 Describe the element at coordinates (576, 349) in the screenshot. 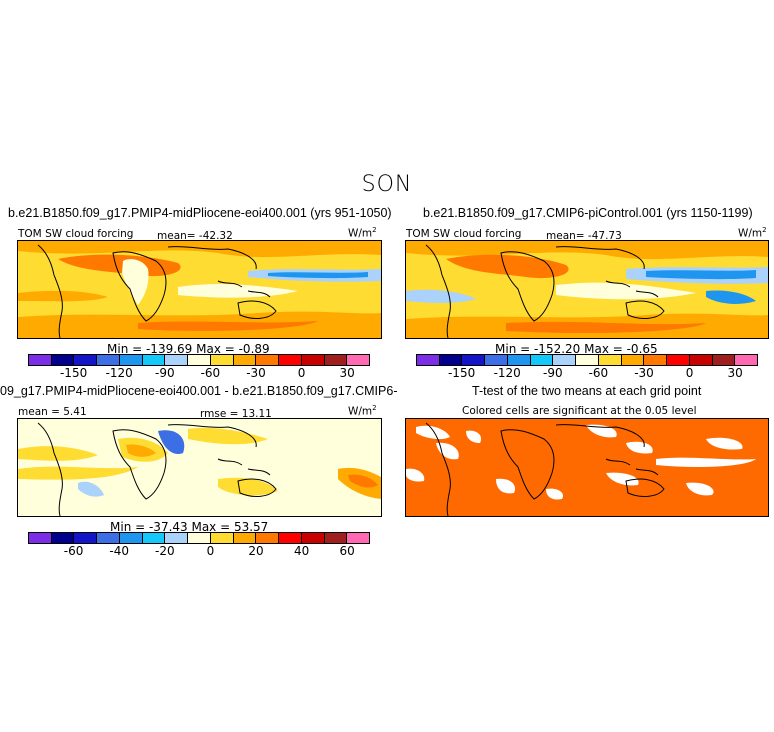

I see `panel2-min-max: Min = -152.20 Max = -0.65` at that location.